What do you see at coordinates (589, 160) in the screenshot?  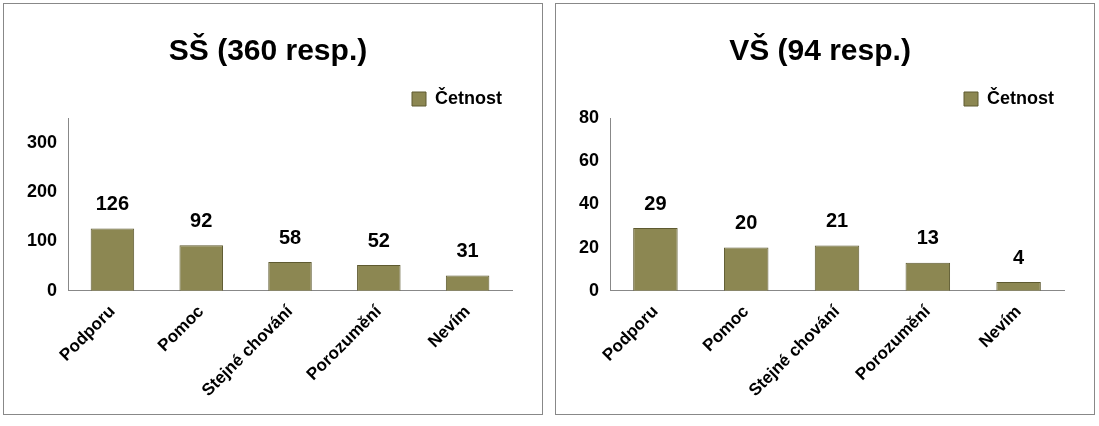 I see `y-tick-label: 60` at bounding box center [589, 160].